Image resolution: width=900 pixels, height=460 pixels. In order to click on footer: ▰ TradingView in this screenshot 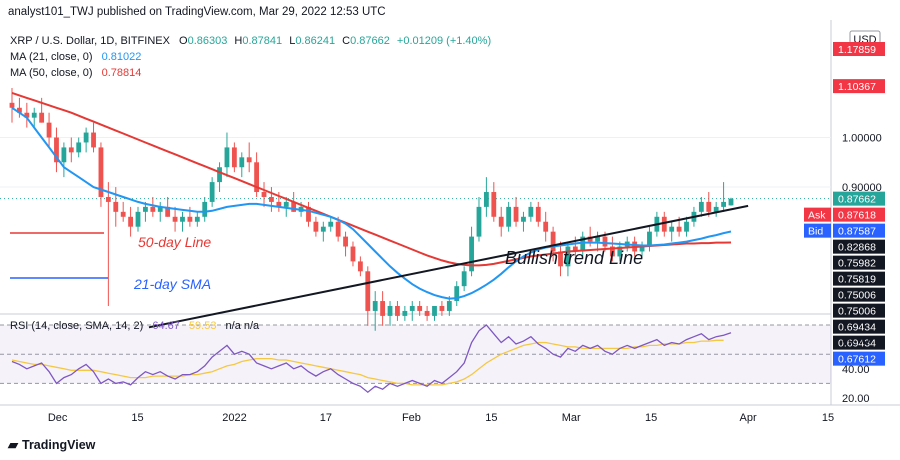, I will do `click(51, 445)`.